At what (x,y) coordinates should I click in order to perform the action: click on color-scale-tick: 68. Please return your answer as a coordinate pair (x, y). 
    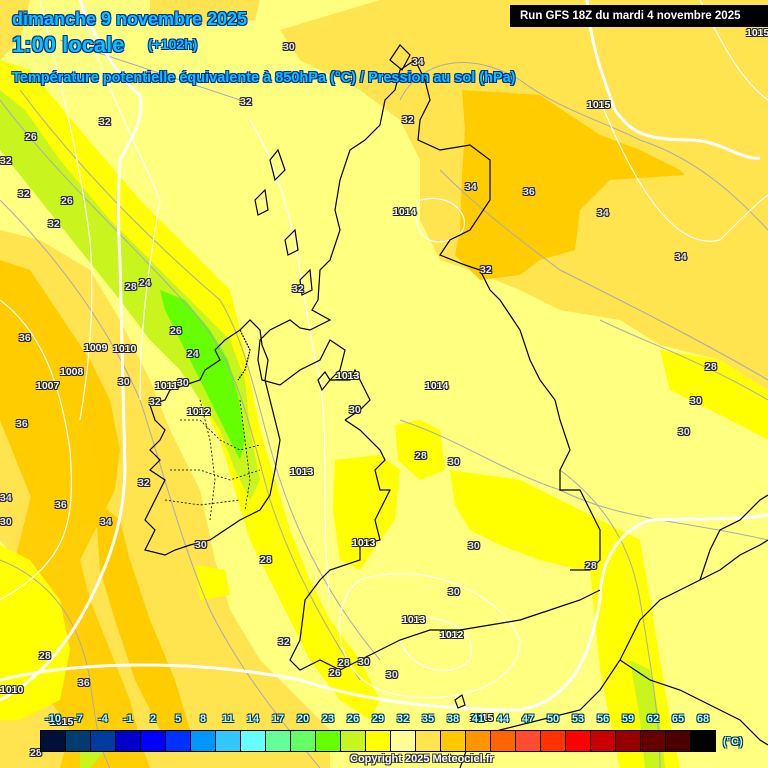
    Looking at the image, I should click on (703, 719).